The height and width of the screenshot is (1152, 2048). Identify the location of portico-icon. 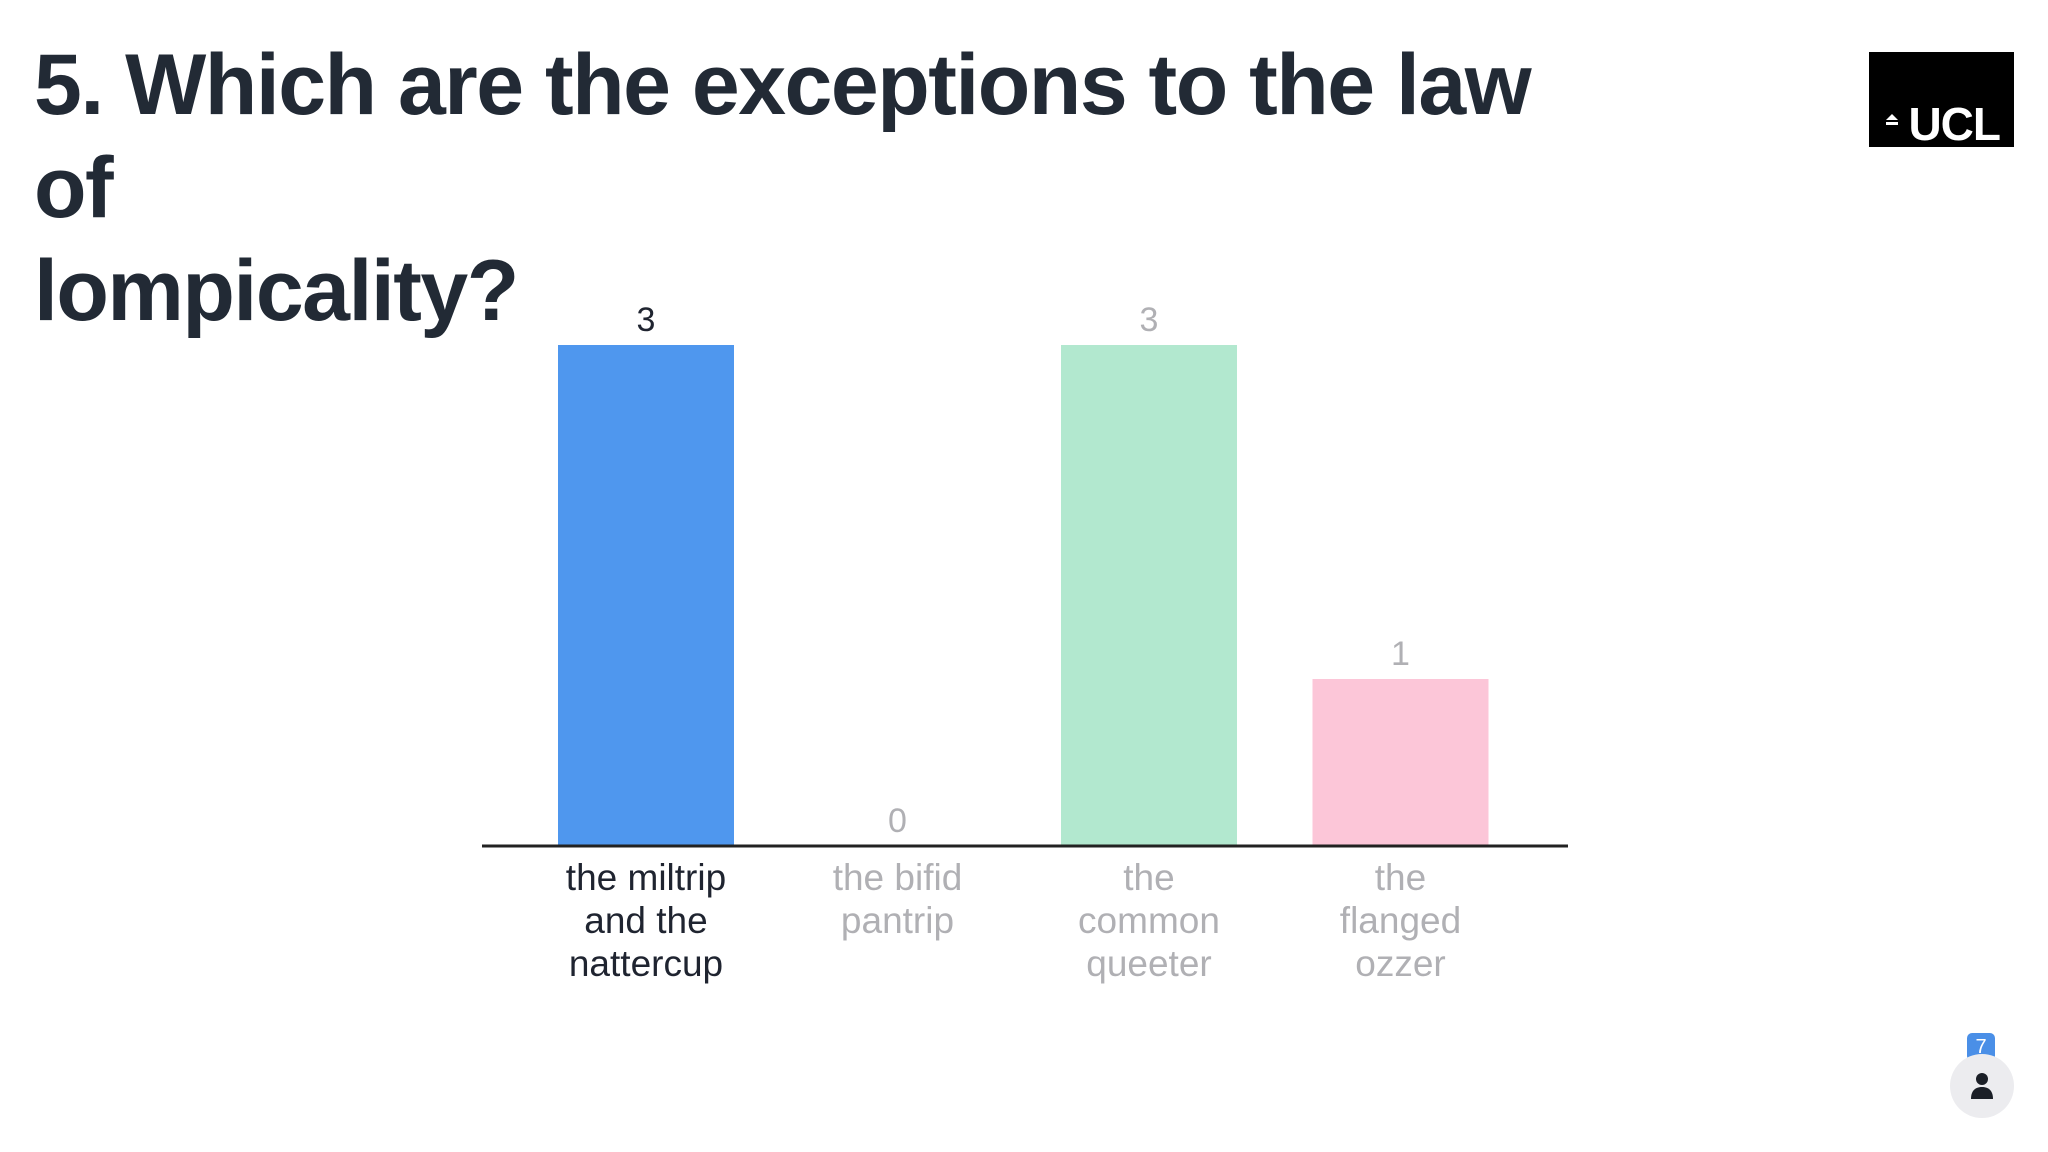
(1892, 119).